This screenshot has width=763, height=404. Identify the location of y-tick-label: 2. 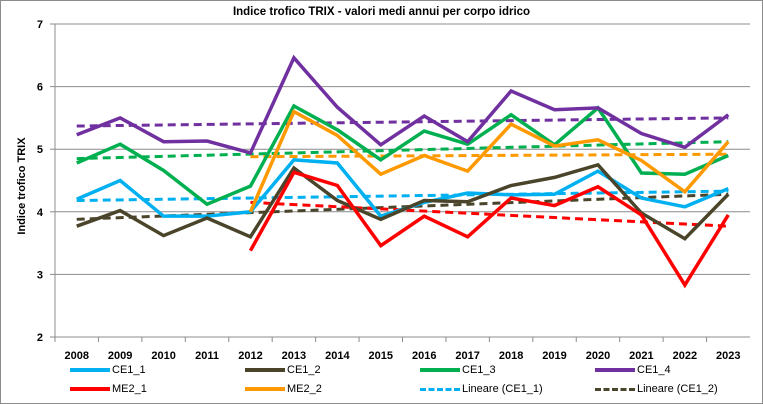
(40, 338).